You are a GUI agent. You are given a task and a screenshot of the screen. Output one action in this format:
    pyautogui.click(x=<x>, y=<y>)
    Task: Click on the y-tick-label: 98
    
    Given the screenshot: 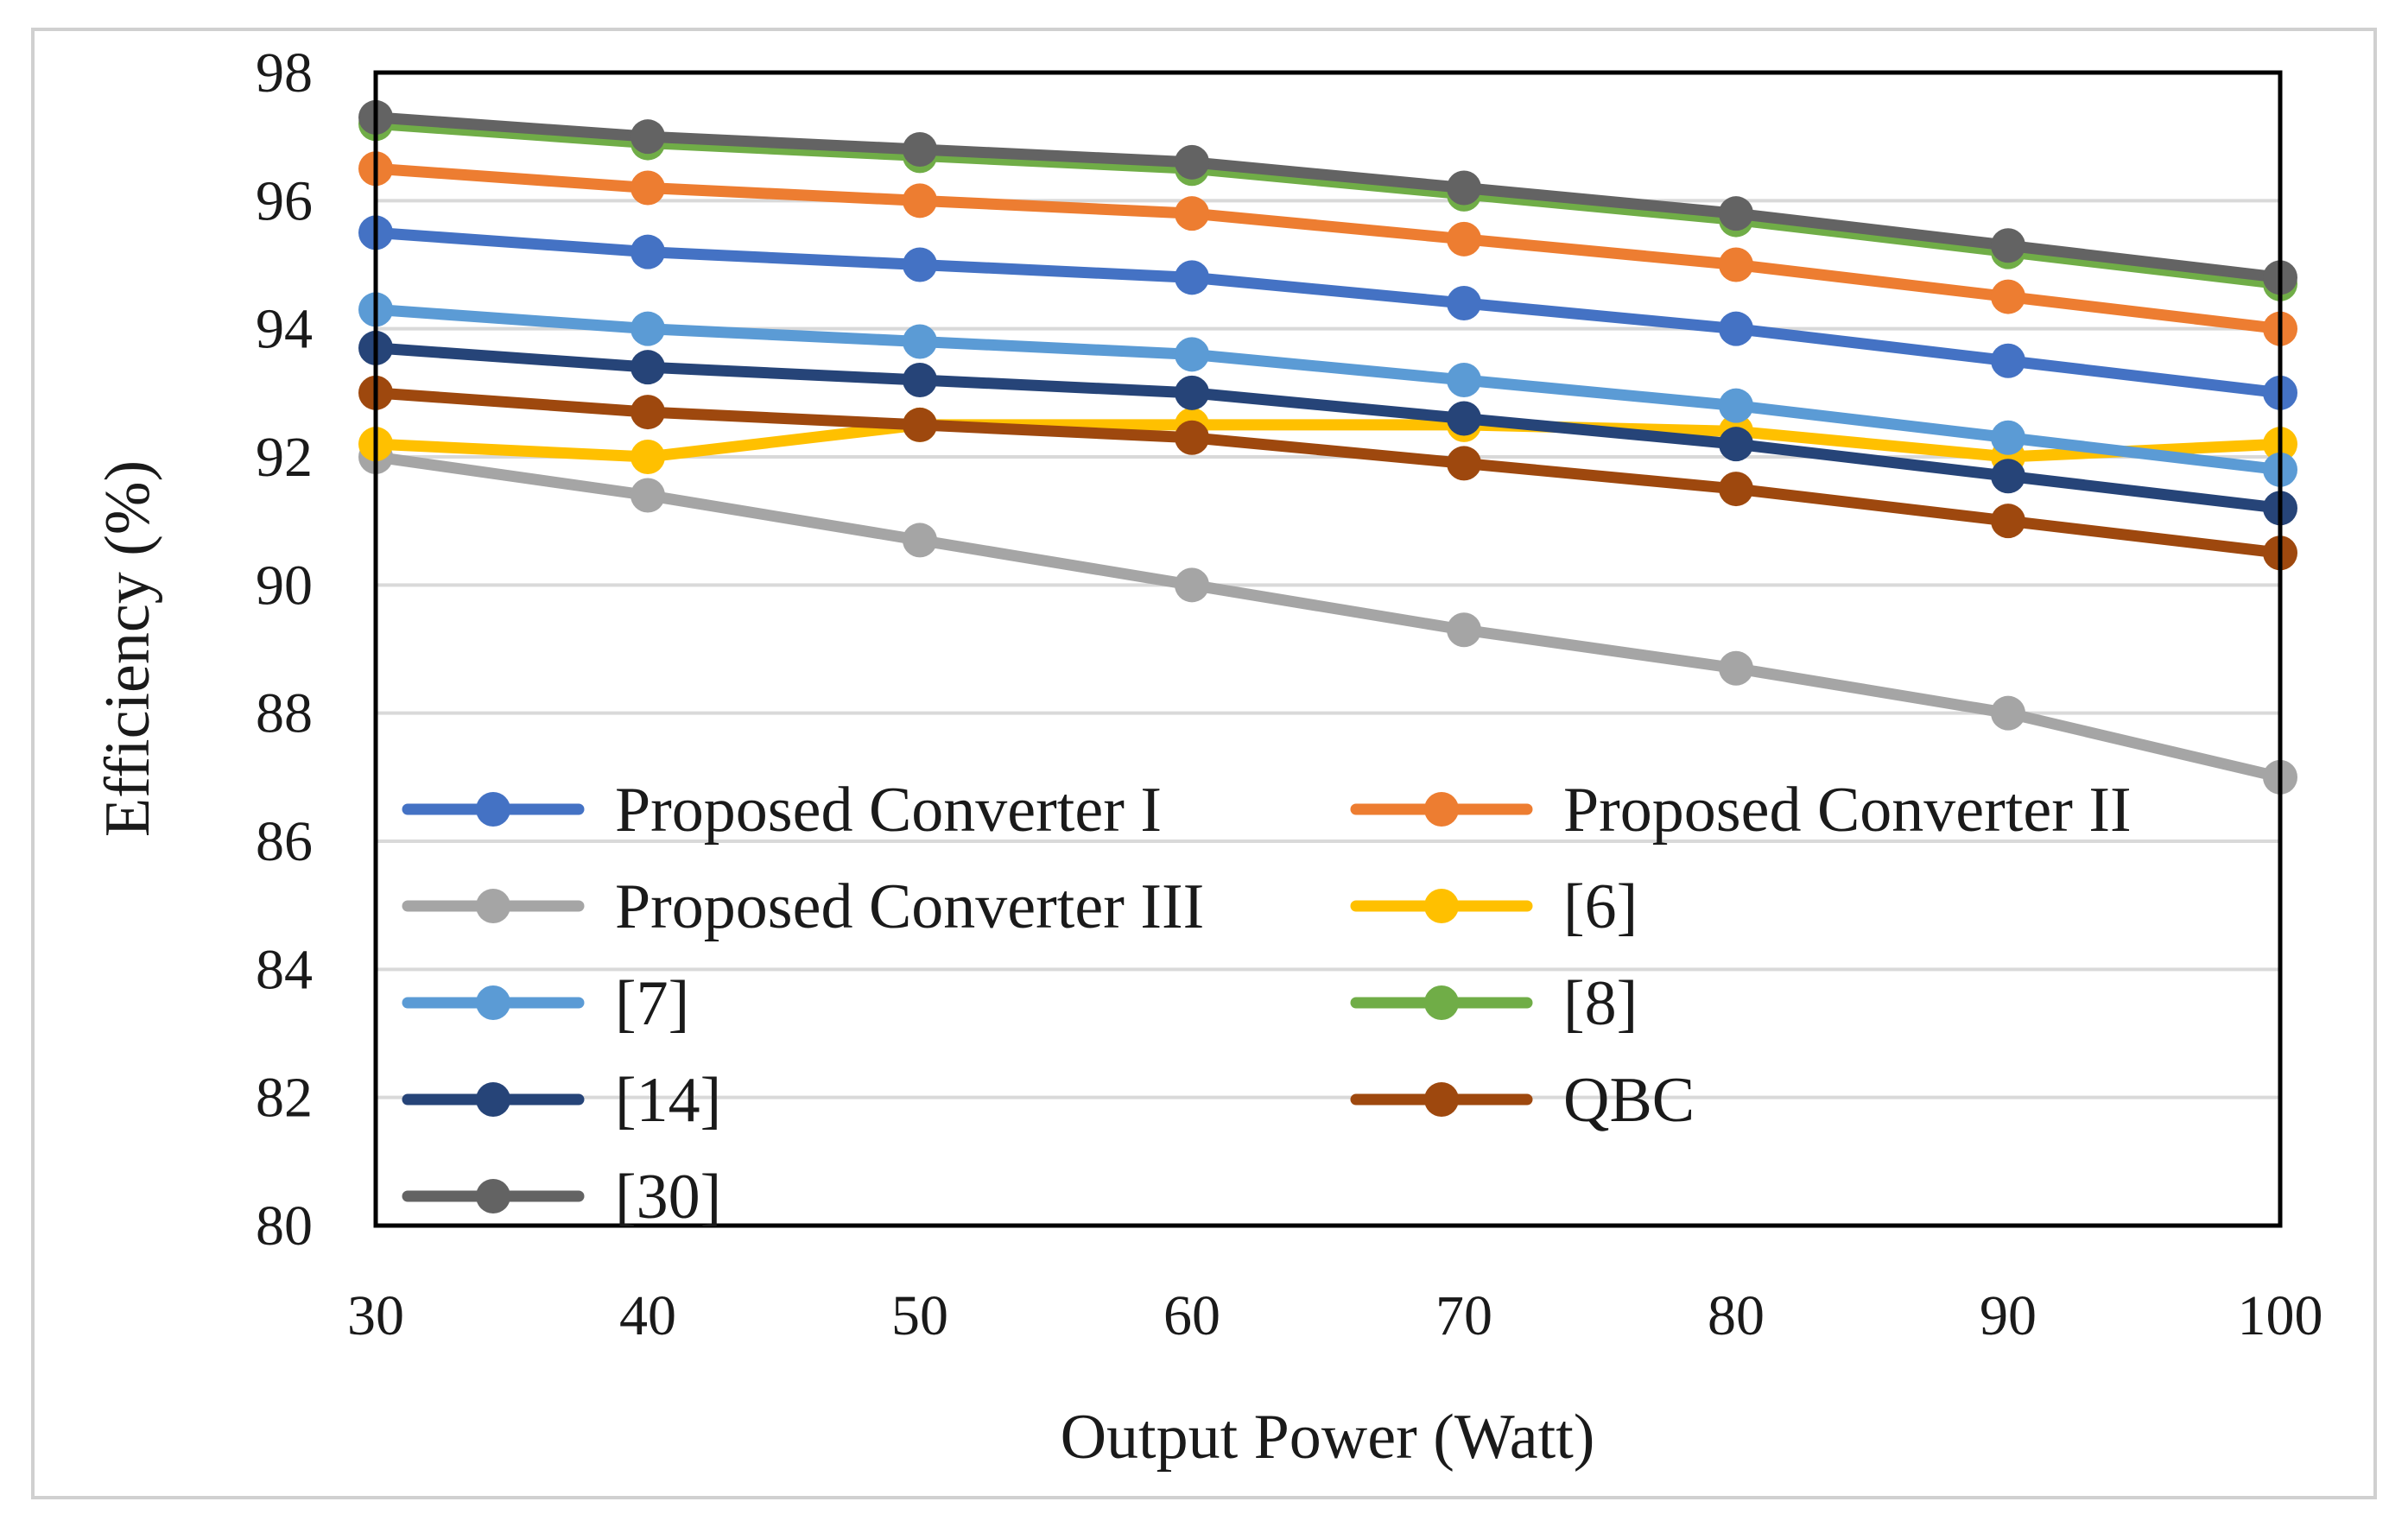 What is the action you would take?
    pyautogui.click(x=284, y=73)
    